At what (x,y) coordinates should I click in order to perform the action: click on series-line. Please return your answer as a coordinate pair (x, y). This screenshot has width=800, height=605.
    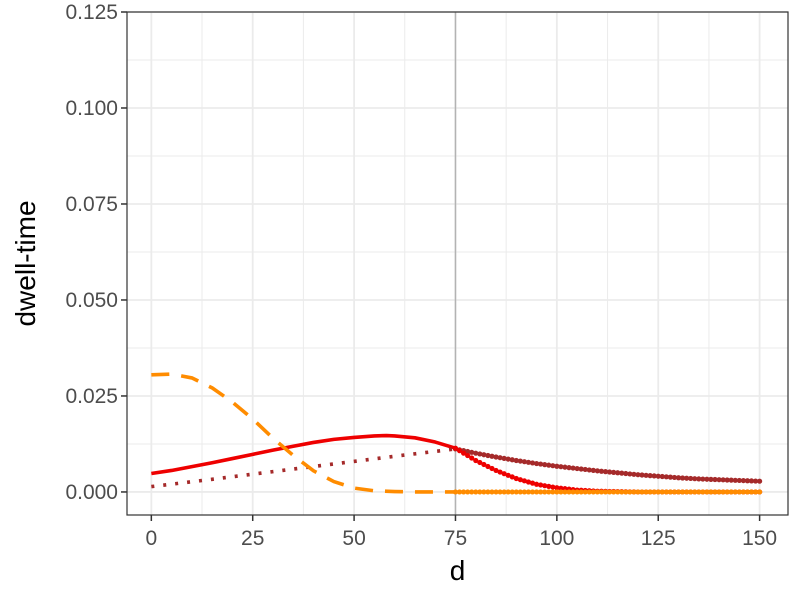
    Looking at the image, I should click on (303, 433).